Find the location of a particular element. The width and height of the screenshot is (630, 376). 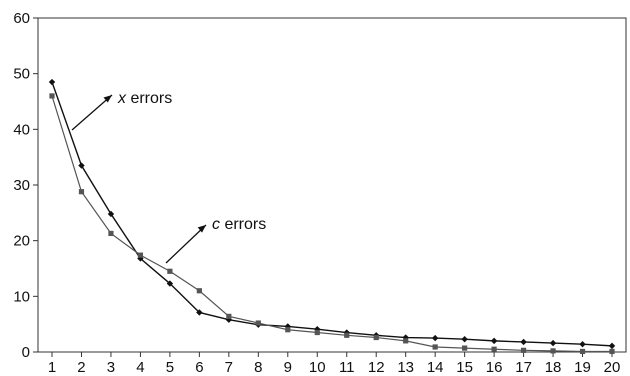

x-tick-label: 18 is located at coordinates (553, 367).